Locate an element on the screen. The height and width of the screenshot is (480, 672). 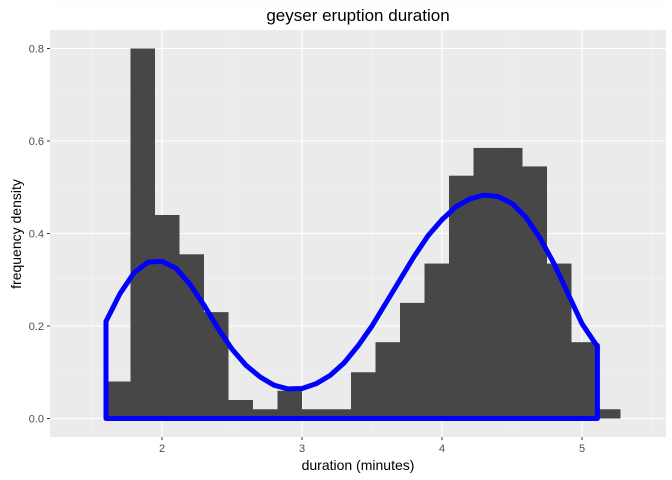
x-tick-label: 4 is located at coordinates (442, 449).